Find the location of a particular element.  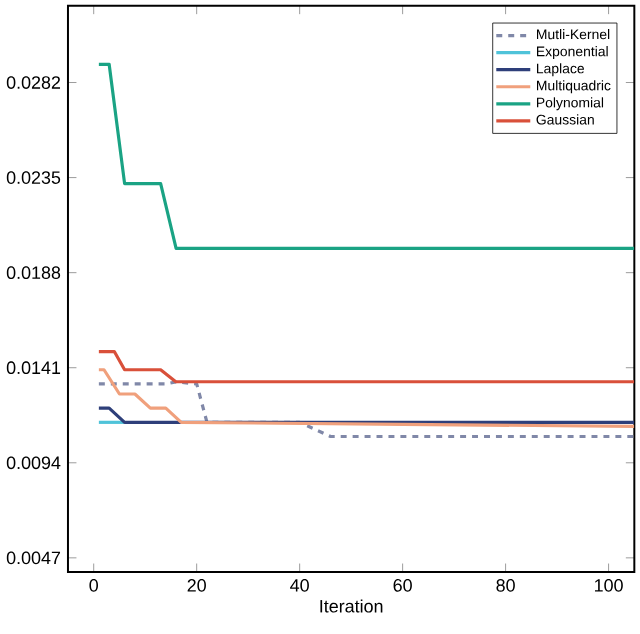

y-tick-label: 0.0141 is located at coordinates (33, 367).